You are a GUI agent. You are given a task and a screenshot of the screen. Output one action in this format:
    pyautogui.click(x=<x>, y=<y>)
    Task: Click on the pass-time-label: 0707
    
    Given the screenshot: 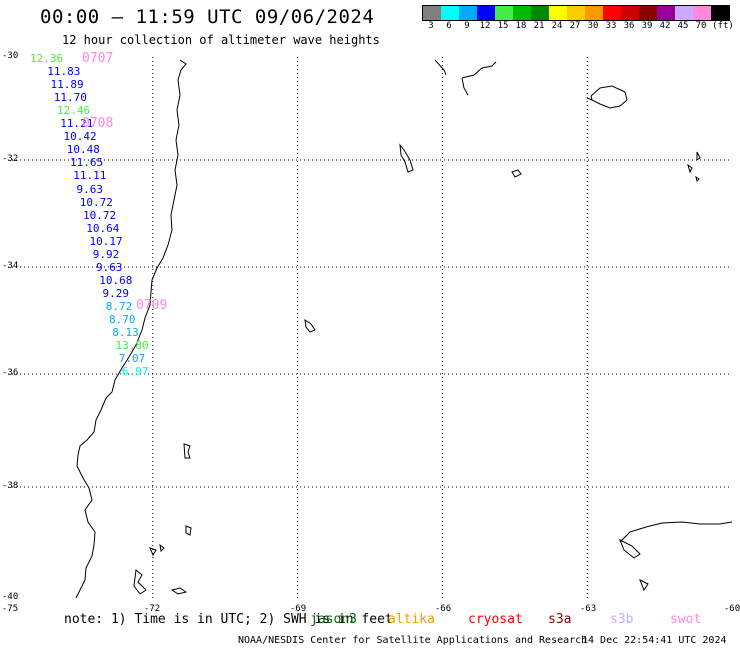 What is the action you would take?
    pyautogui.click(x=98, y=58)
    